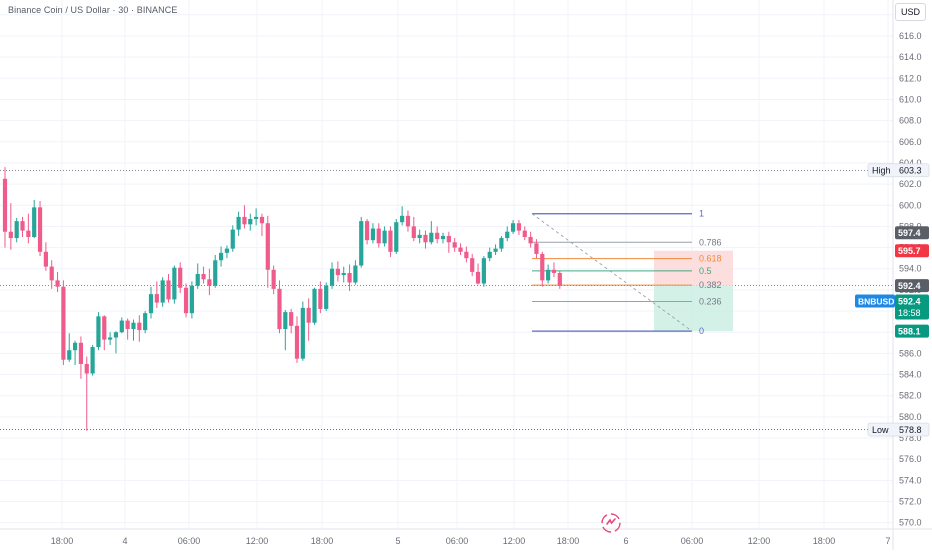 Image resolution: width=932 pixels, height=555 pixels. Describe the element at coordinates (710, 242) in the screenshot. I see `fib-level-label: 0.786` at that location.